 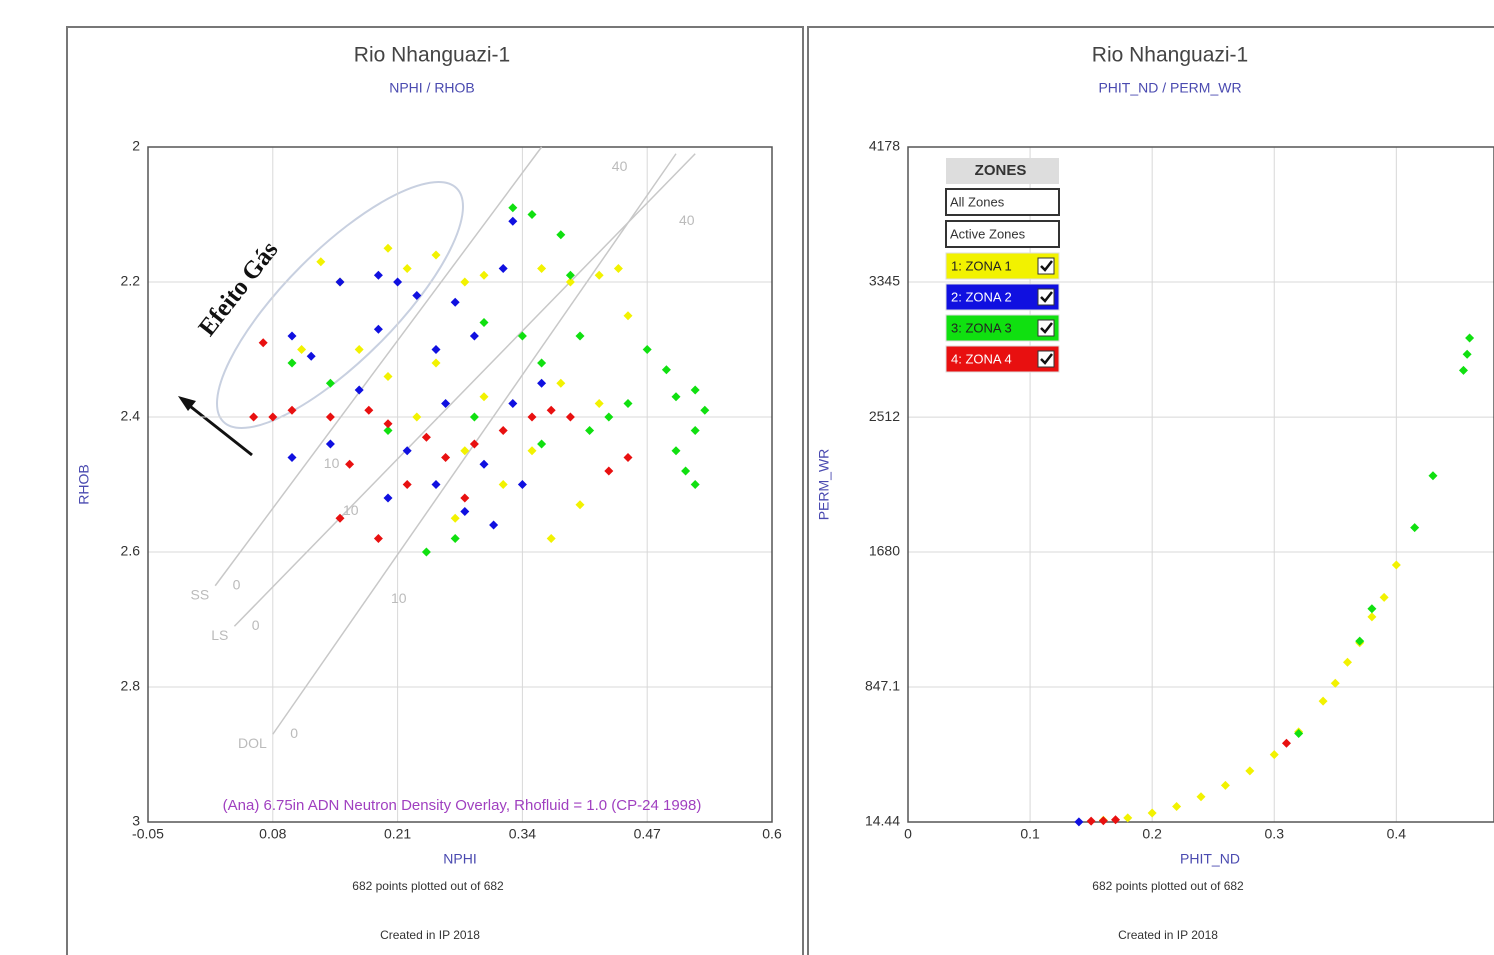 I want to click on x-tick-label: 0, so click(x=908, y=834).